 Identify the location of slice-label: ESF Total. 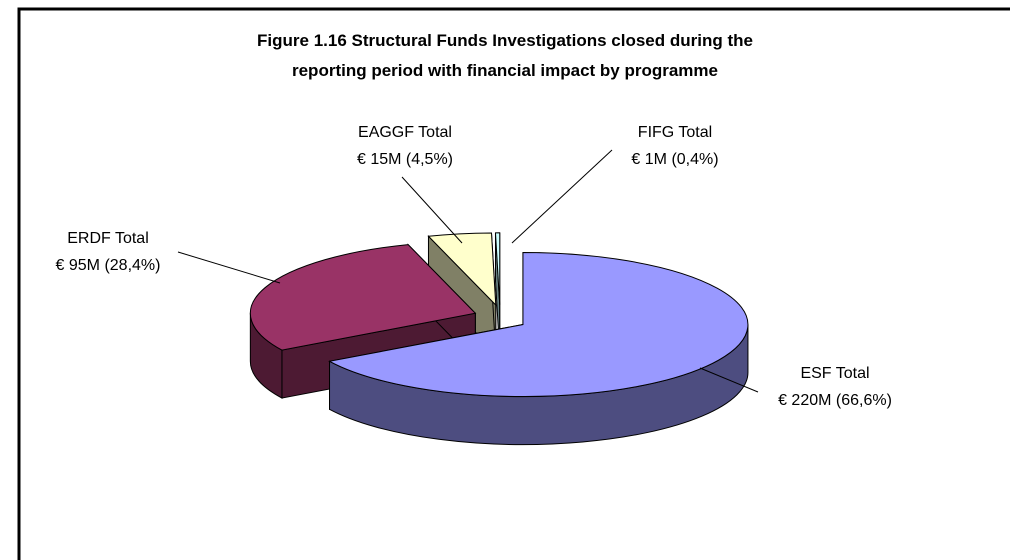
(834, 373).